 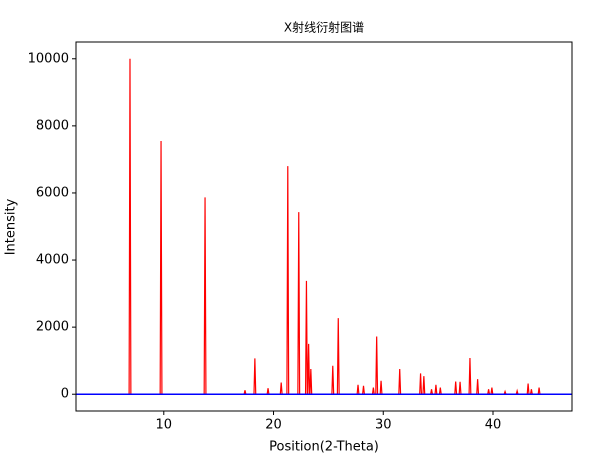 What do you see at coordinates (52, 125) in the screenshot?
I see `y-tick-label: 8000` at bounding box center [52, 125].